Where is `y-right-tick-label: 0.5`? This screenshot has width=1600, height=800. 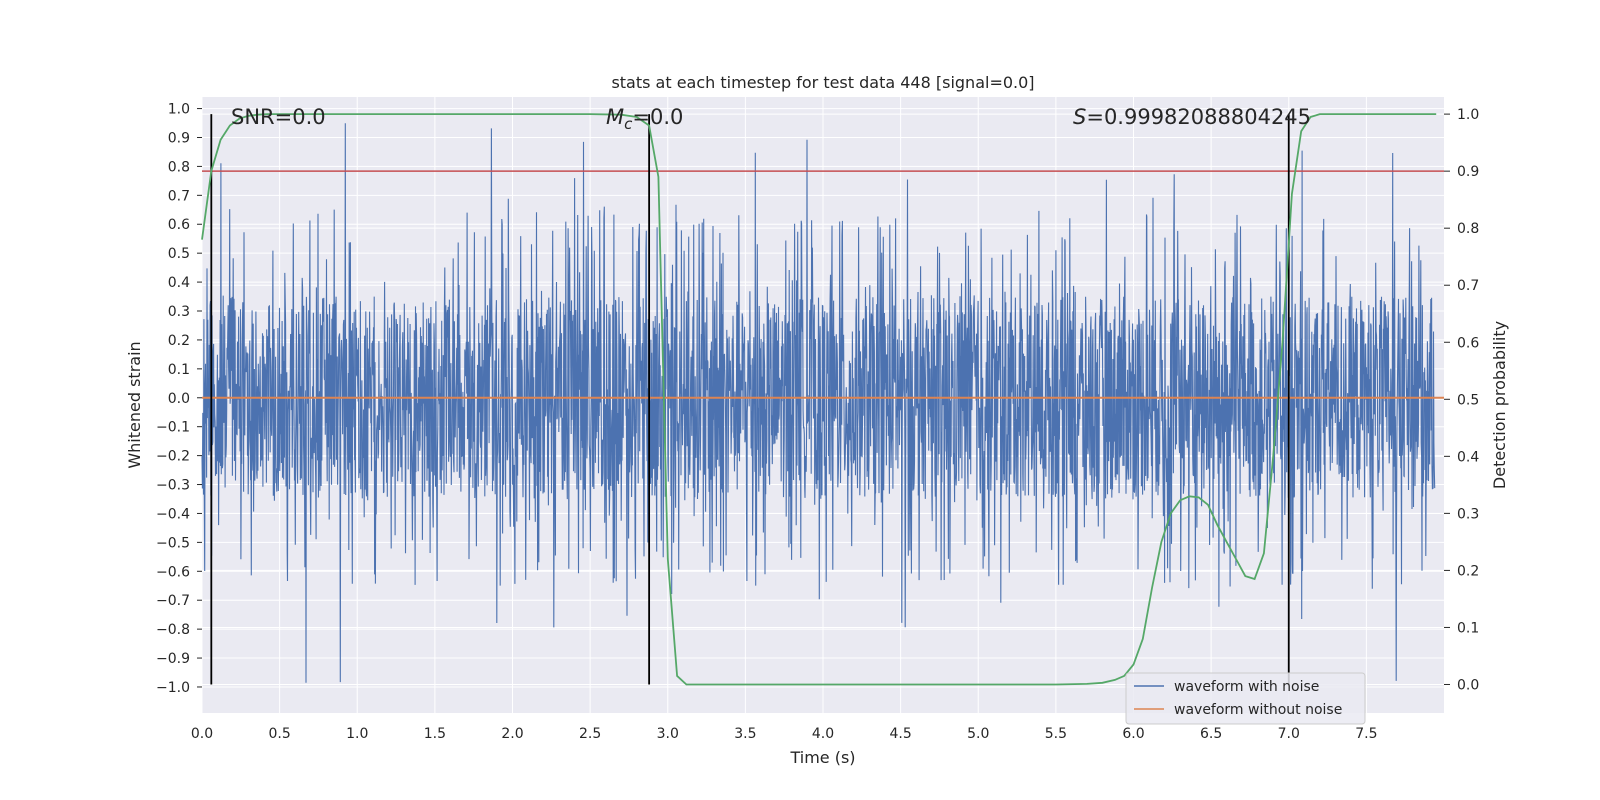
y-right-tick-label: 0.5 is located at coordinates (1468, 400).